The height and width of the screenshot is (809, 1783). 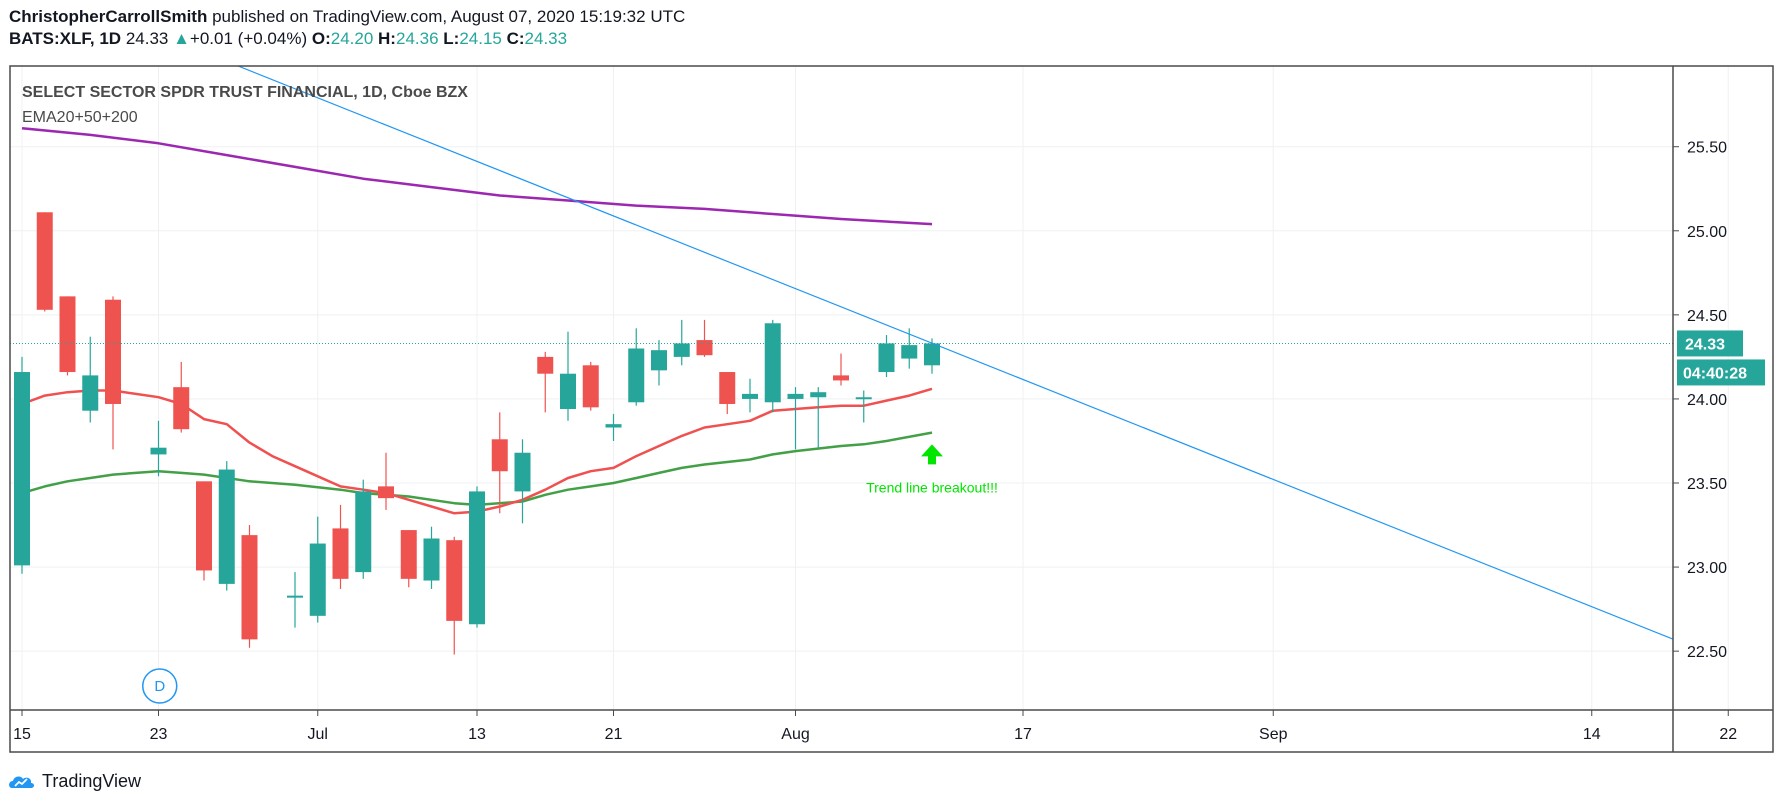 I want to click on dividend-marker-label: D, so click(x=159, y=686).